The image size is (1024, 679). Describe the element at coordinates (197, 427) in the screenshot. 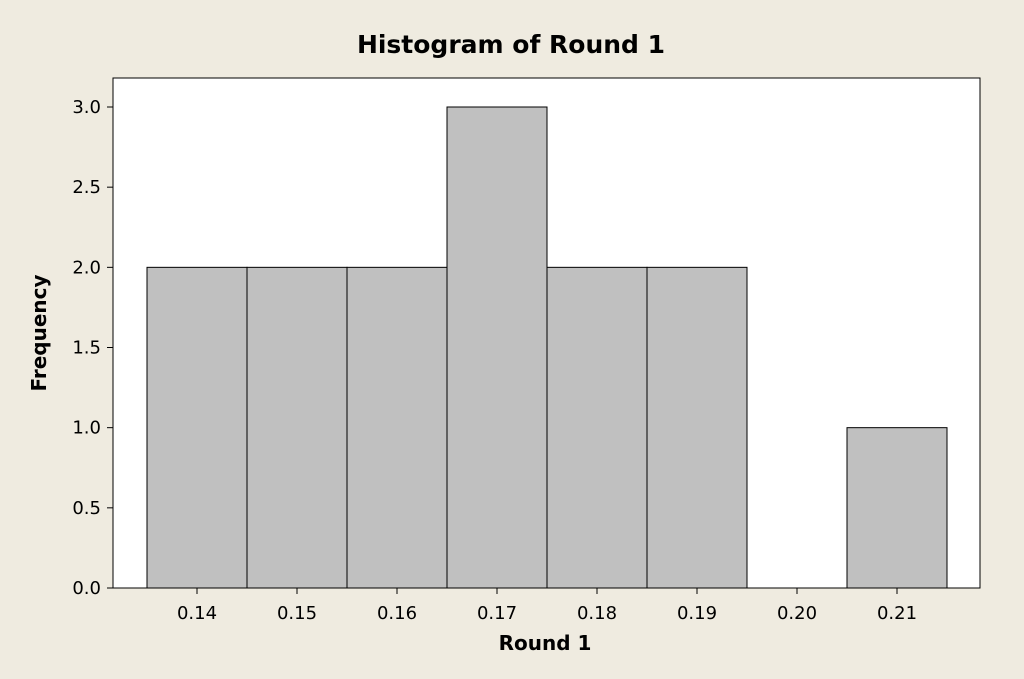

I see `bar-0.14` at that location.